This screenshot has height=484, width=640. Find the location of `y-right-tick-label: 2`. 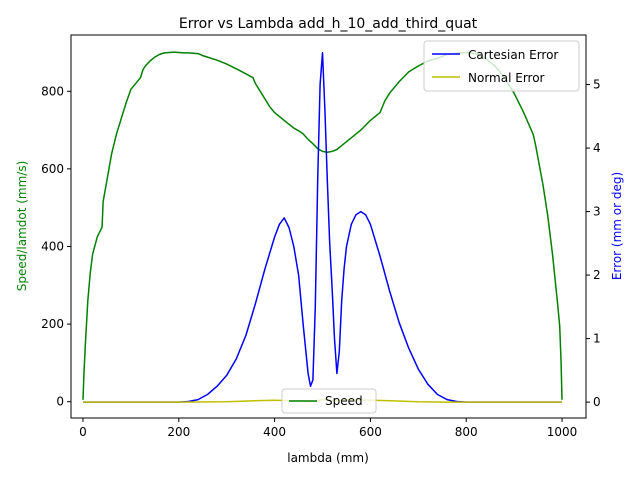

y-right-tick-label: 2 is located at coordinates (597, 275).